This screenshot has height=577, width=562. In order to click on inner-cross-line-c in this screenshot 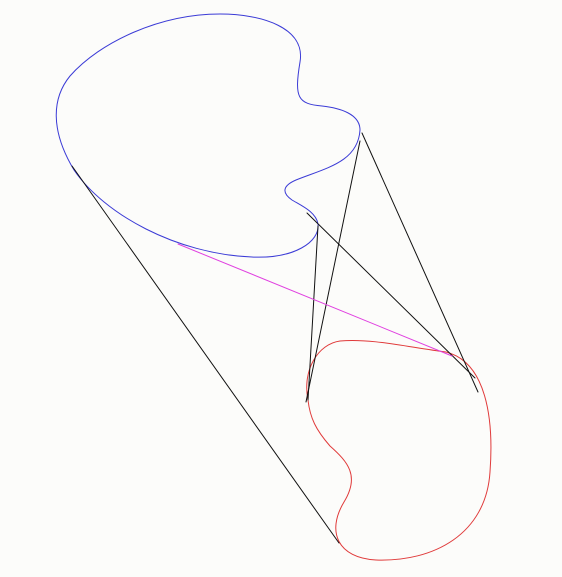, I will do `click(391, 295)`.